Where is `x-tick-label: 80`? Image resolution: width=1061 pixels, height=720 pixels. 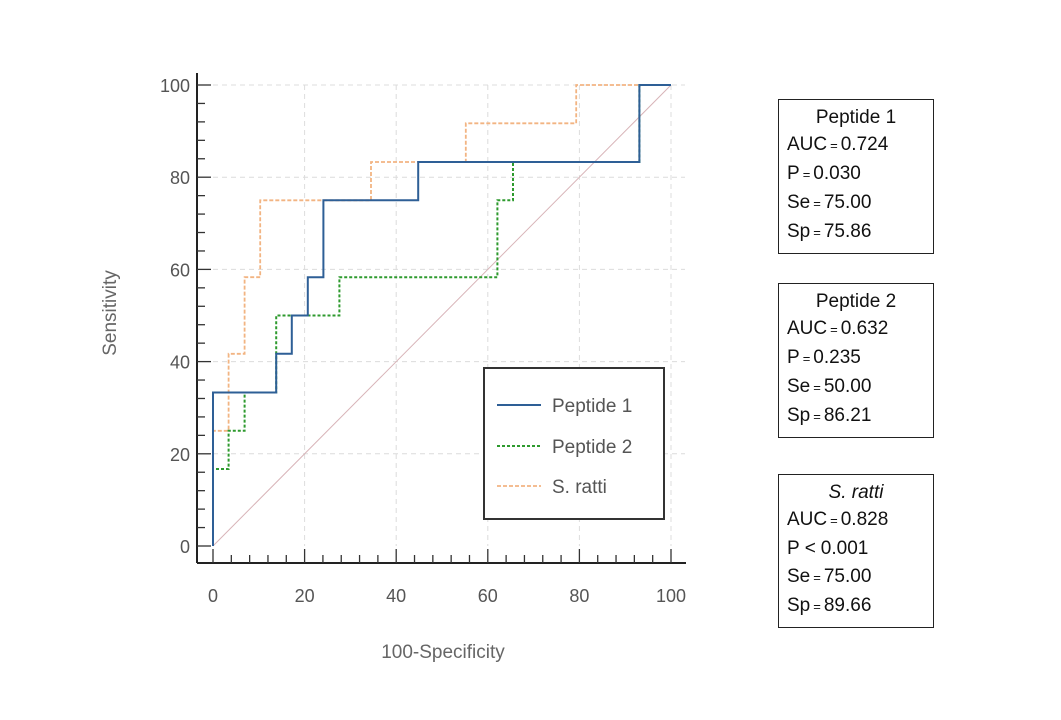 x-tick-label: 80 is located at coordinates (579, 596).